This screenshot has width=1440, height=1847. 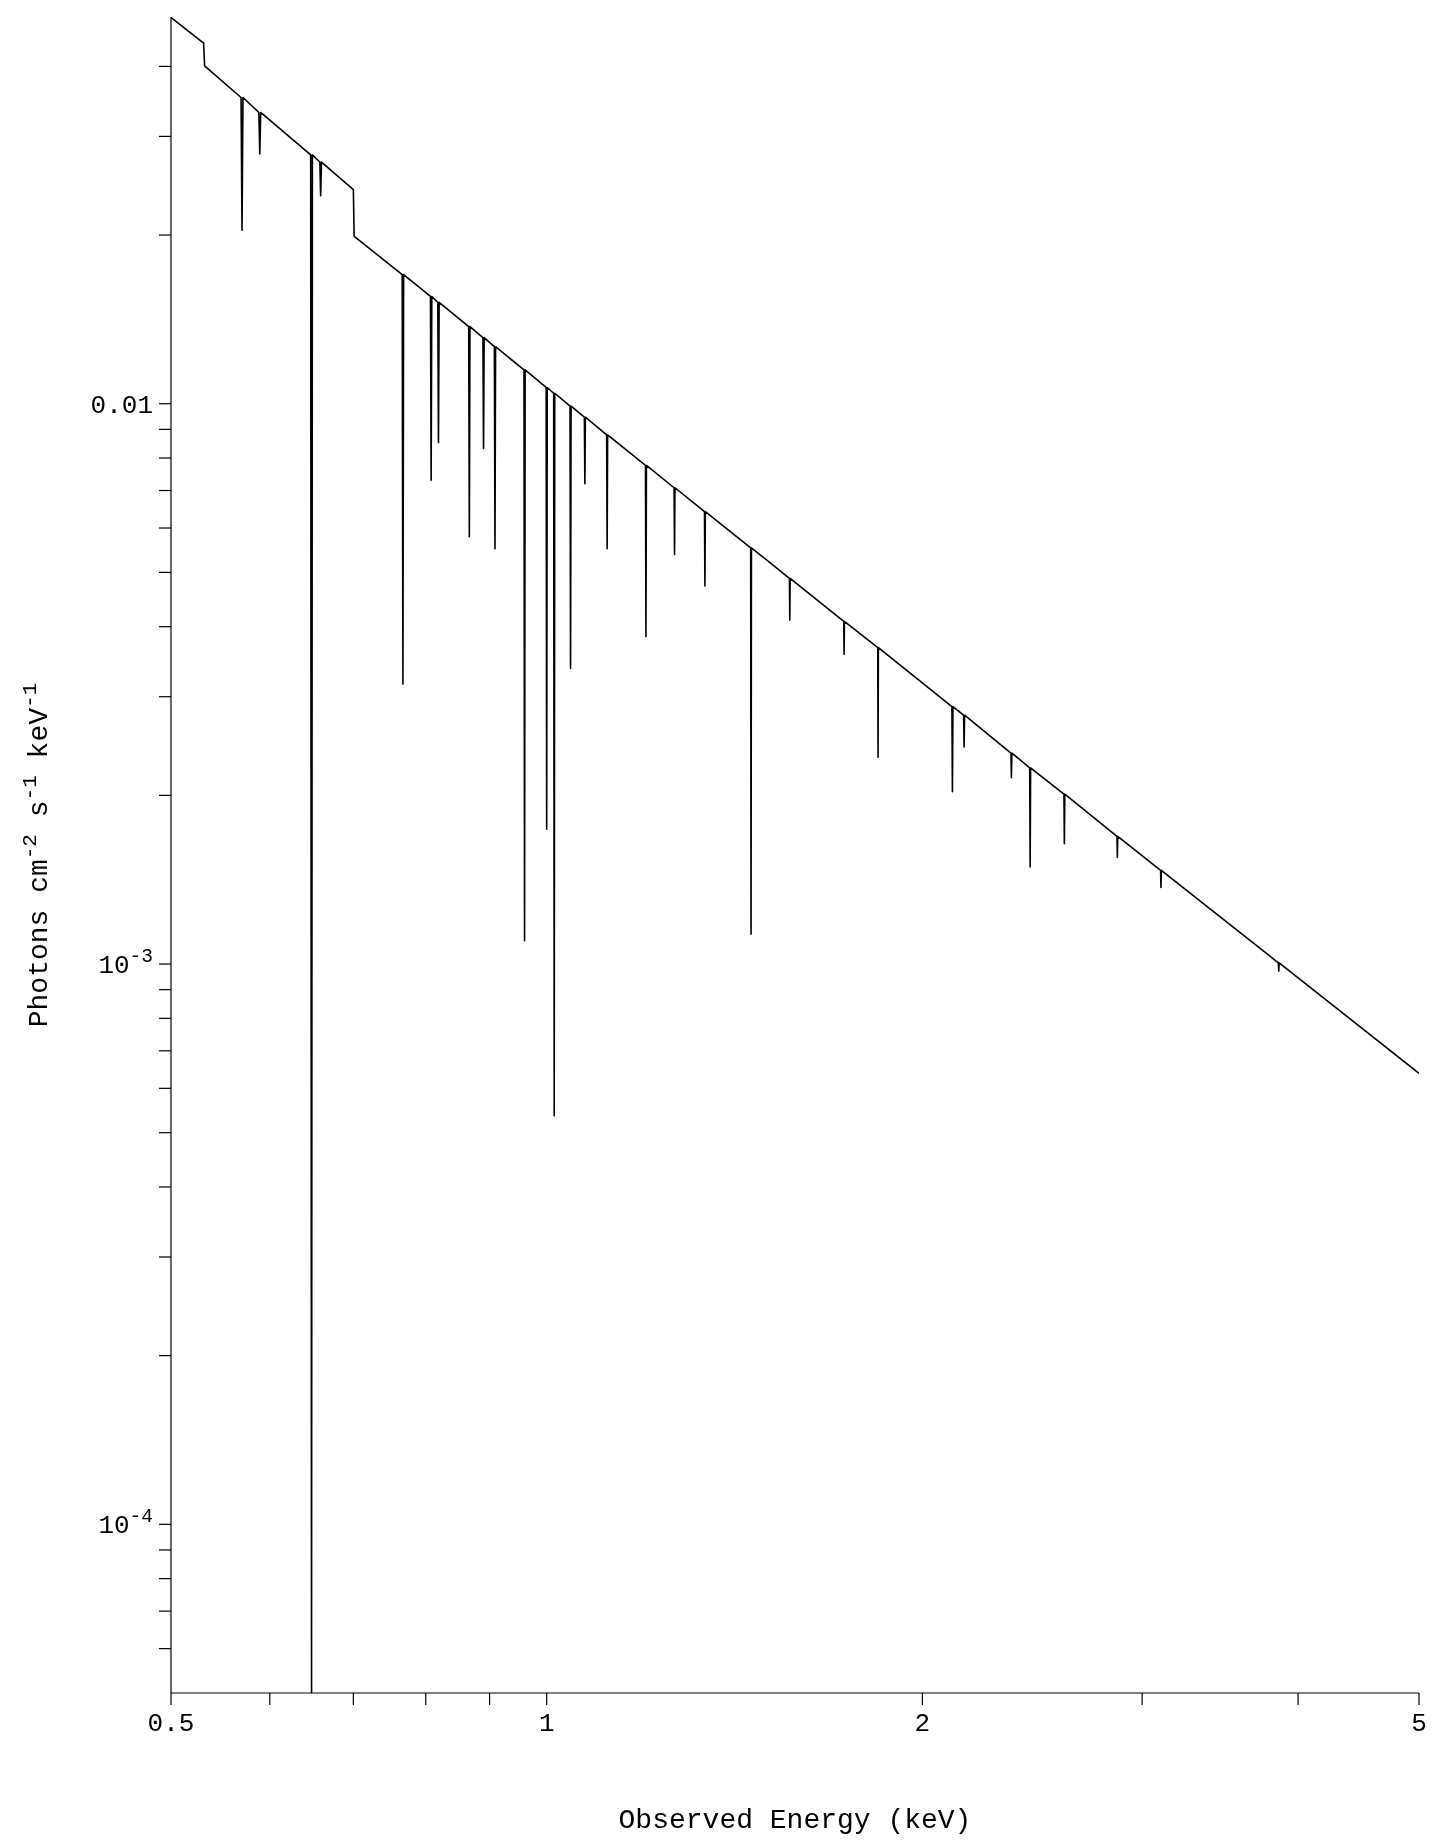 What do you see at coordinates (1419, 1724) in the screenshot?
I see `x-tick-label: 5` at bounding box center [1419, 1724].